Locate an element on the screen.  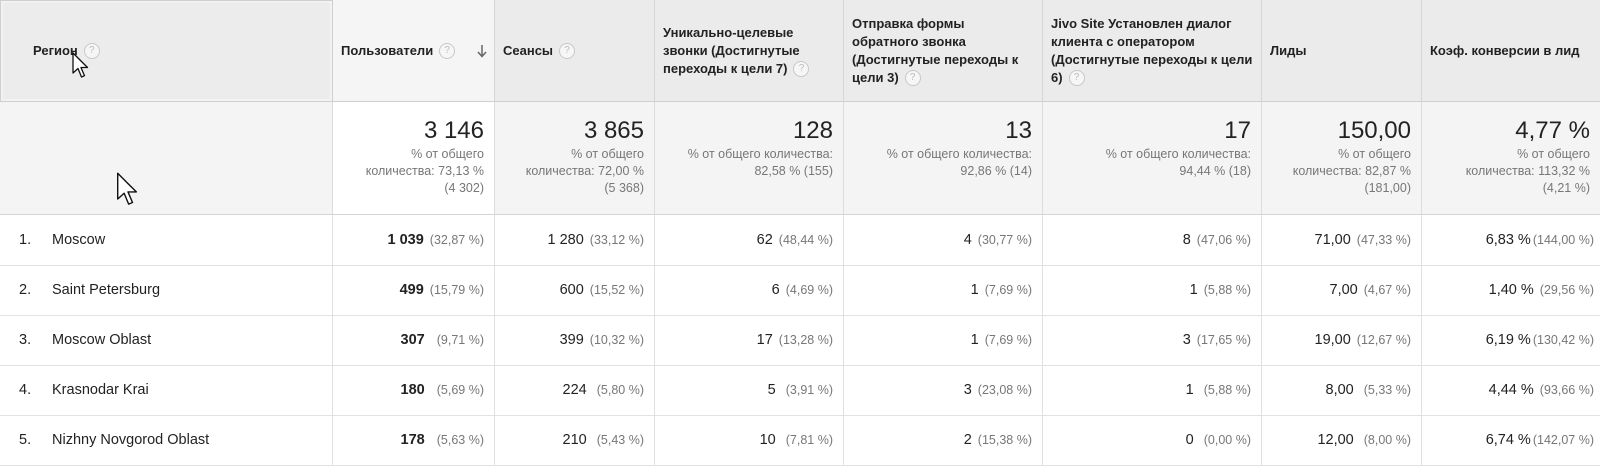
goal3-cell: 1 (7,69 %) is located at coordinates (943, 290).